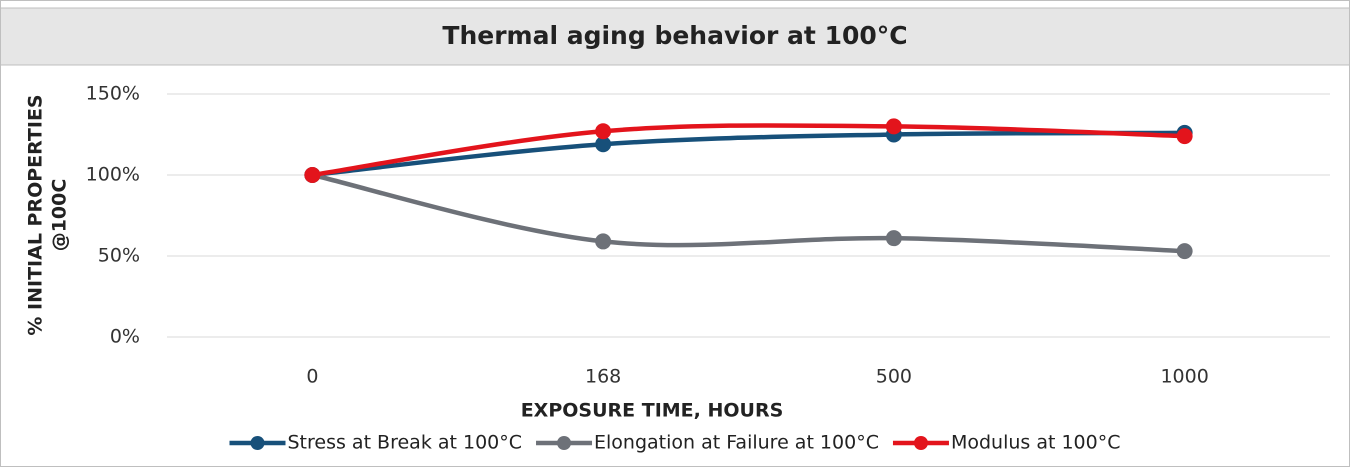 This screenshot has height=467, width=1350. I want to click on x-axis-label: EXPOSURE TIME, HOURS, so click(652, 411).